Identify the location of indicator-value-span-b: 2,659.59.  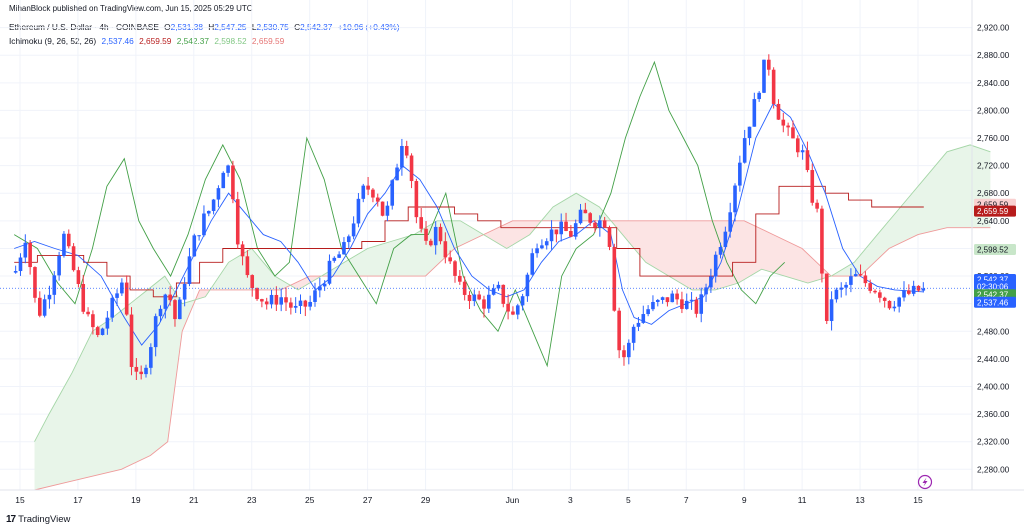
(268, 41).